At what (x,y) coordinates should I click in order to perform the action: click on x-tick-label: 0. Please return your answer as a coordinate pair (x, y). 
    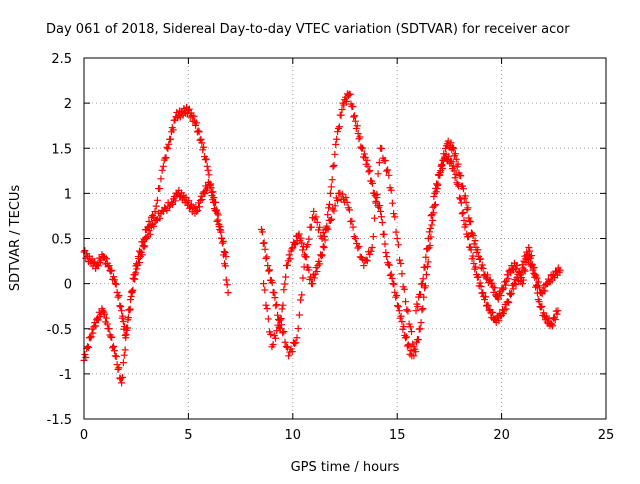
    Looking at the image, I should click on (84, 435).